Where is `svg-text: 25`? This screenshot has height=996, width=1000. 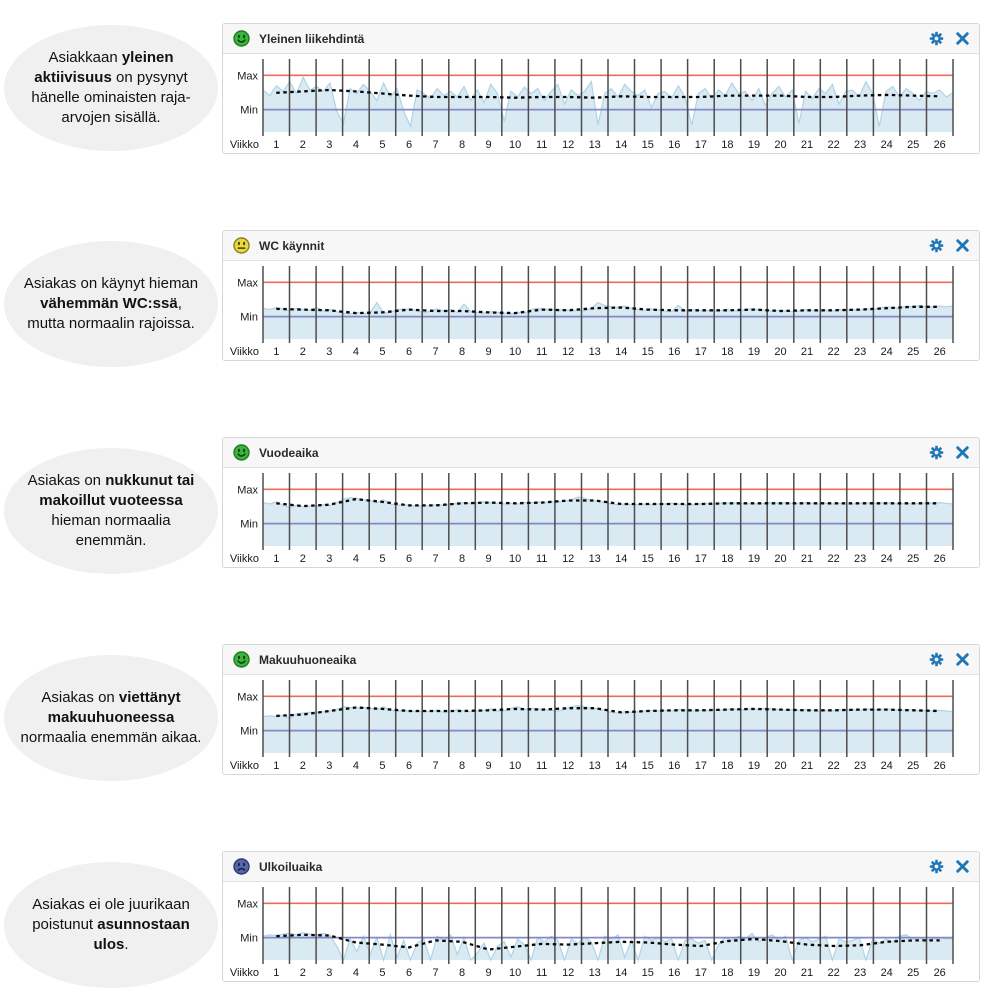 svg-text: 25 is located at coordinates (913, 766).